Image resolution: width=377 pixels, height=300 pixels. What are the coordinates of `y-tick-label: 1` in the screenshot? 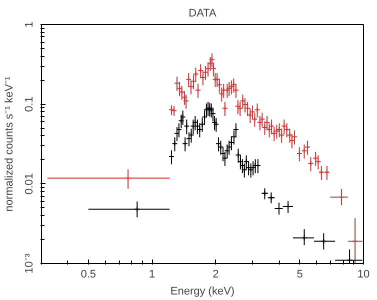 It's located at (30, 24).